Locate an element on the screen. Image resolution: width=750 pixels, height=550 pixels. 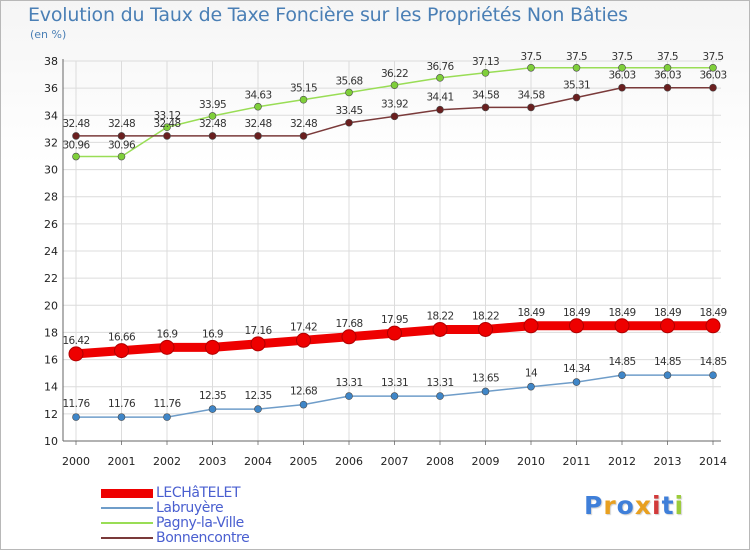
data-label: 37.13 is located at coordinates (485, 62).